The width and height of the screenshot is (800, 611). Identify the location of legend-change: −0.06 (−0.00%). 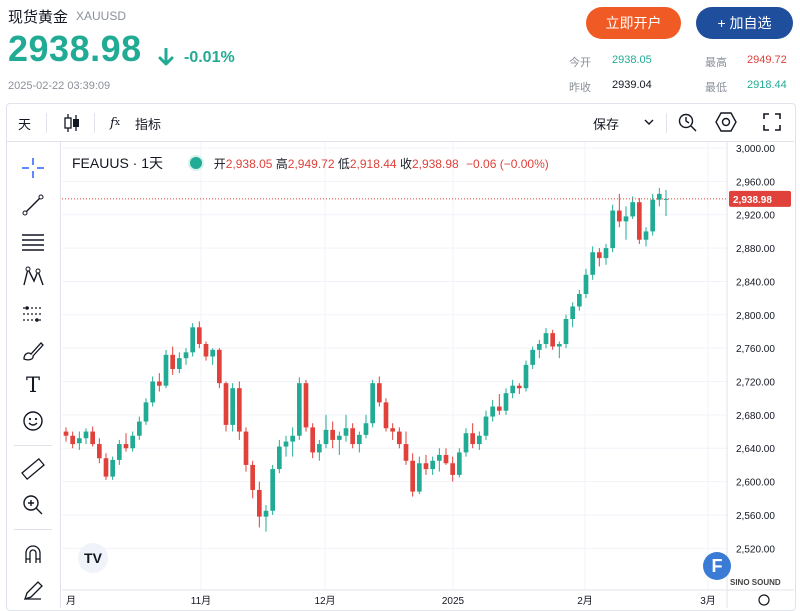
(507, 164).